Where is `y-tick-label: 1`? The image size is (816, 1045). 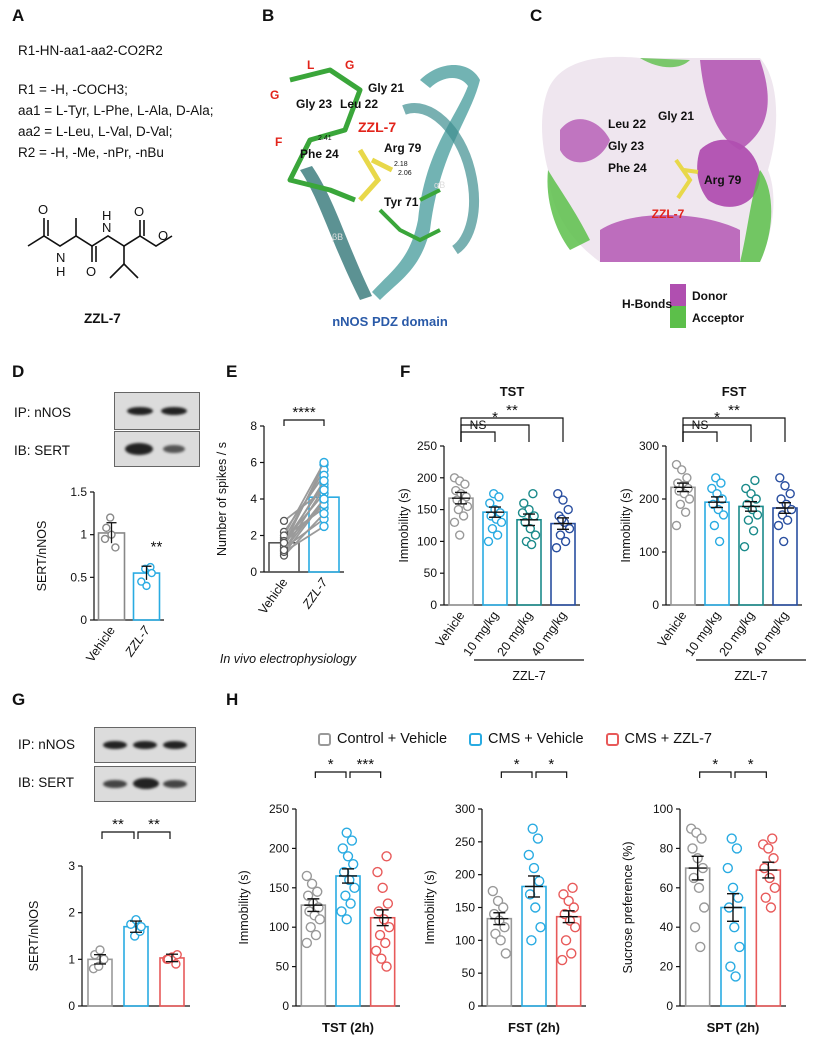
y-tick-label: 1 is located at coordinates (71, 959).